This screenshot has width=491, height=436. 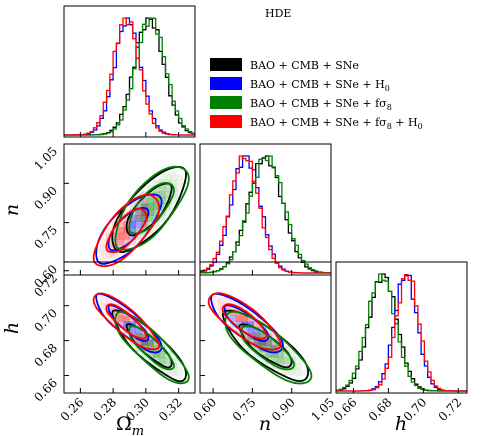 I want to click on legend-label-1: BAO + CMB + SNe + H0, so click(x=320, y=85).